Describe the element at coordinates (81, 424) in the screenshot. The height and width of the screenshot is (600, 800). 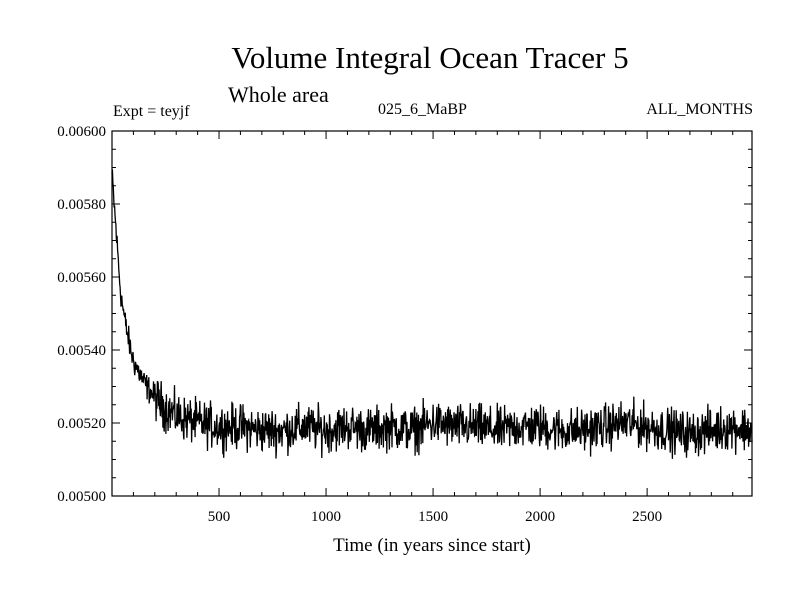
I see `y-tick-label: 0.00520` at that location.